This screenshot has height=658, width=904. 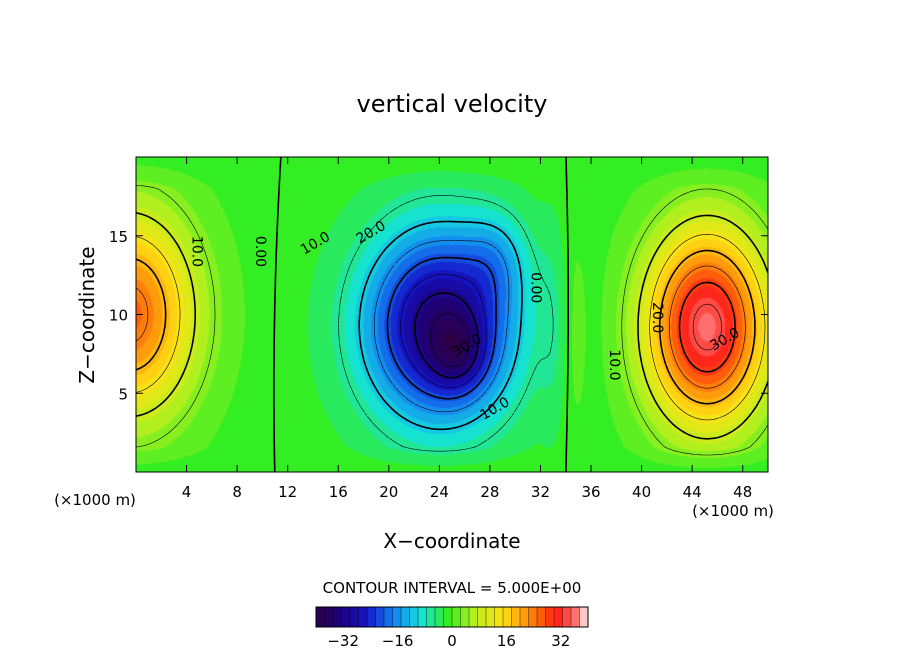 I want to click on colorbar-tick-label: 0, so click(x=452, y=641).